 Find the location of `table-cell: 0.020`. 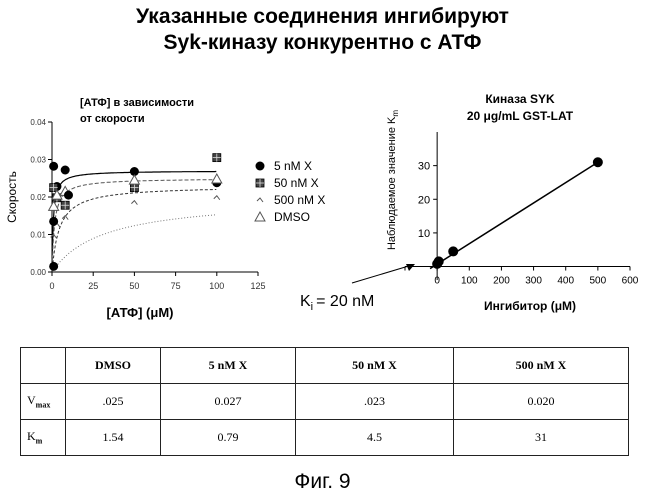

table-cell: 0.020 is located at coordinates (541, 401).